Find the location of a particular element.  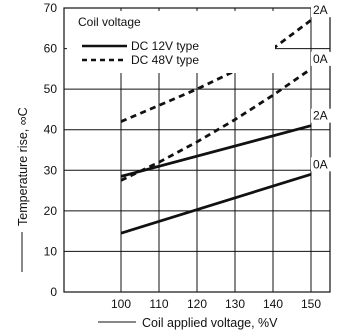

x-tick-label: 140 is located at coordinates (273, 304).